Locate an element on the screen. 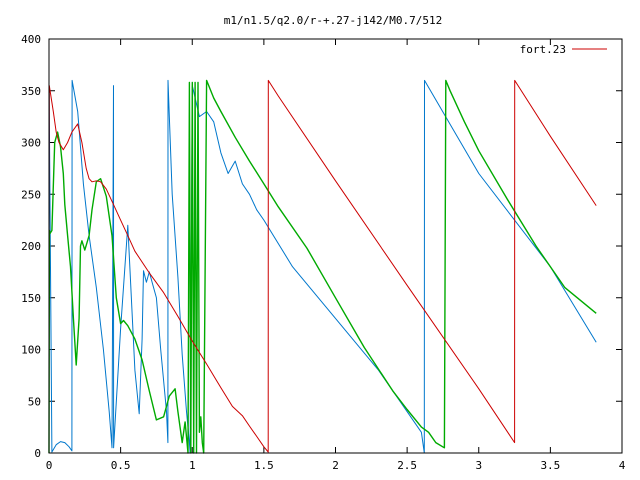  y-tick-label: 300 is located at coordinates (31, 143).